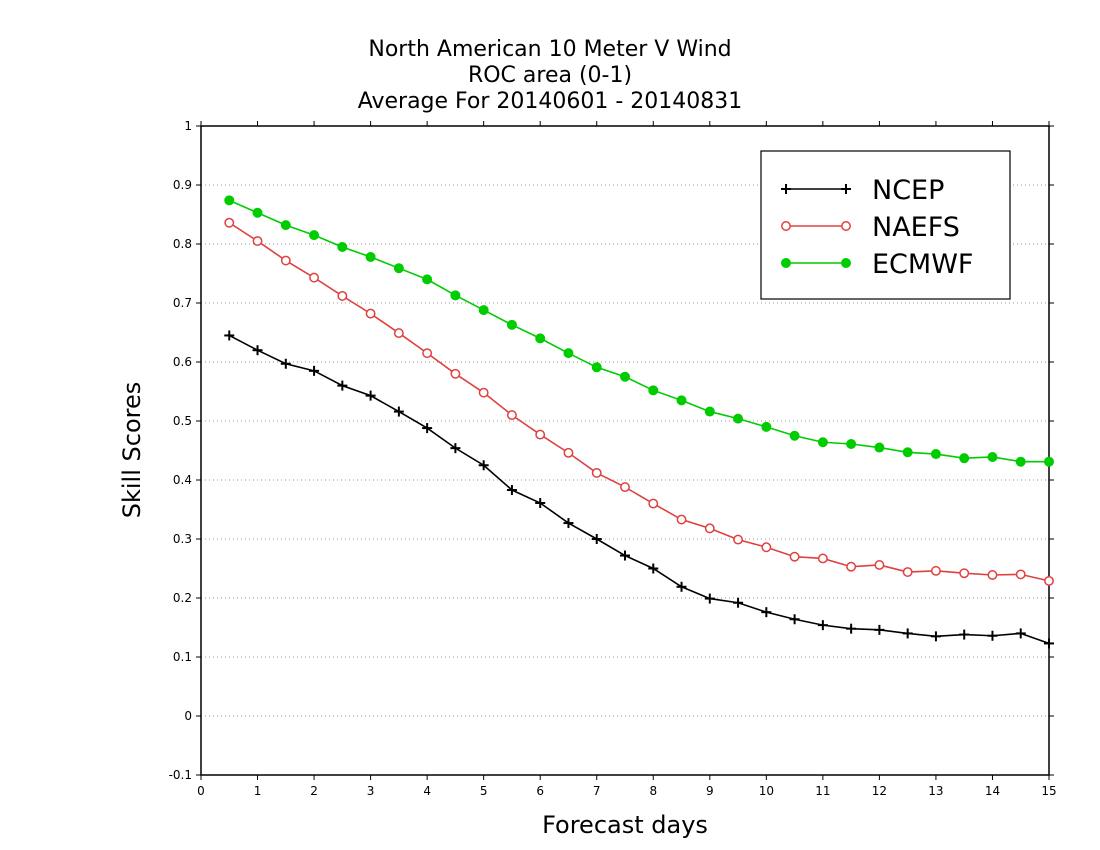 This screenshot has height=850, width=1100. What do you see at coordinates (935, 791) in the screenshot?
I see `x-tick-label: 13` at bounding box center [935, 791].